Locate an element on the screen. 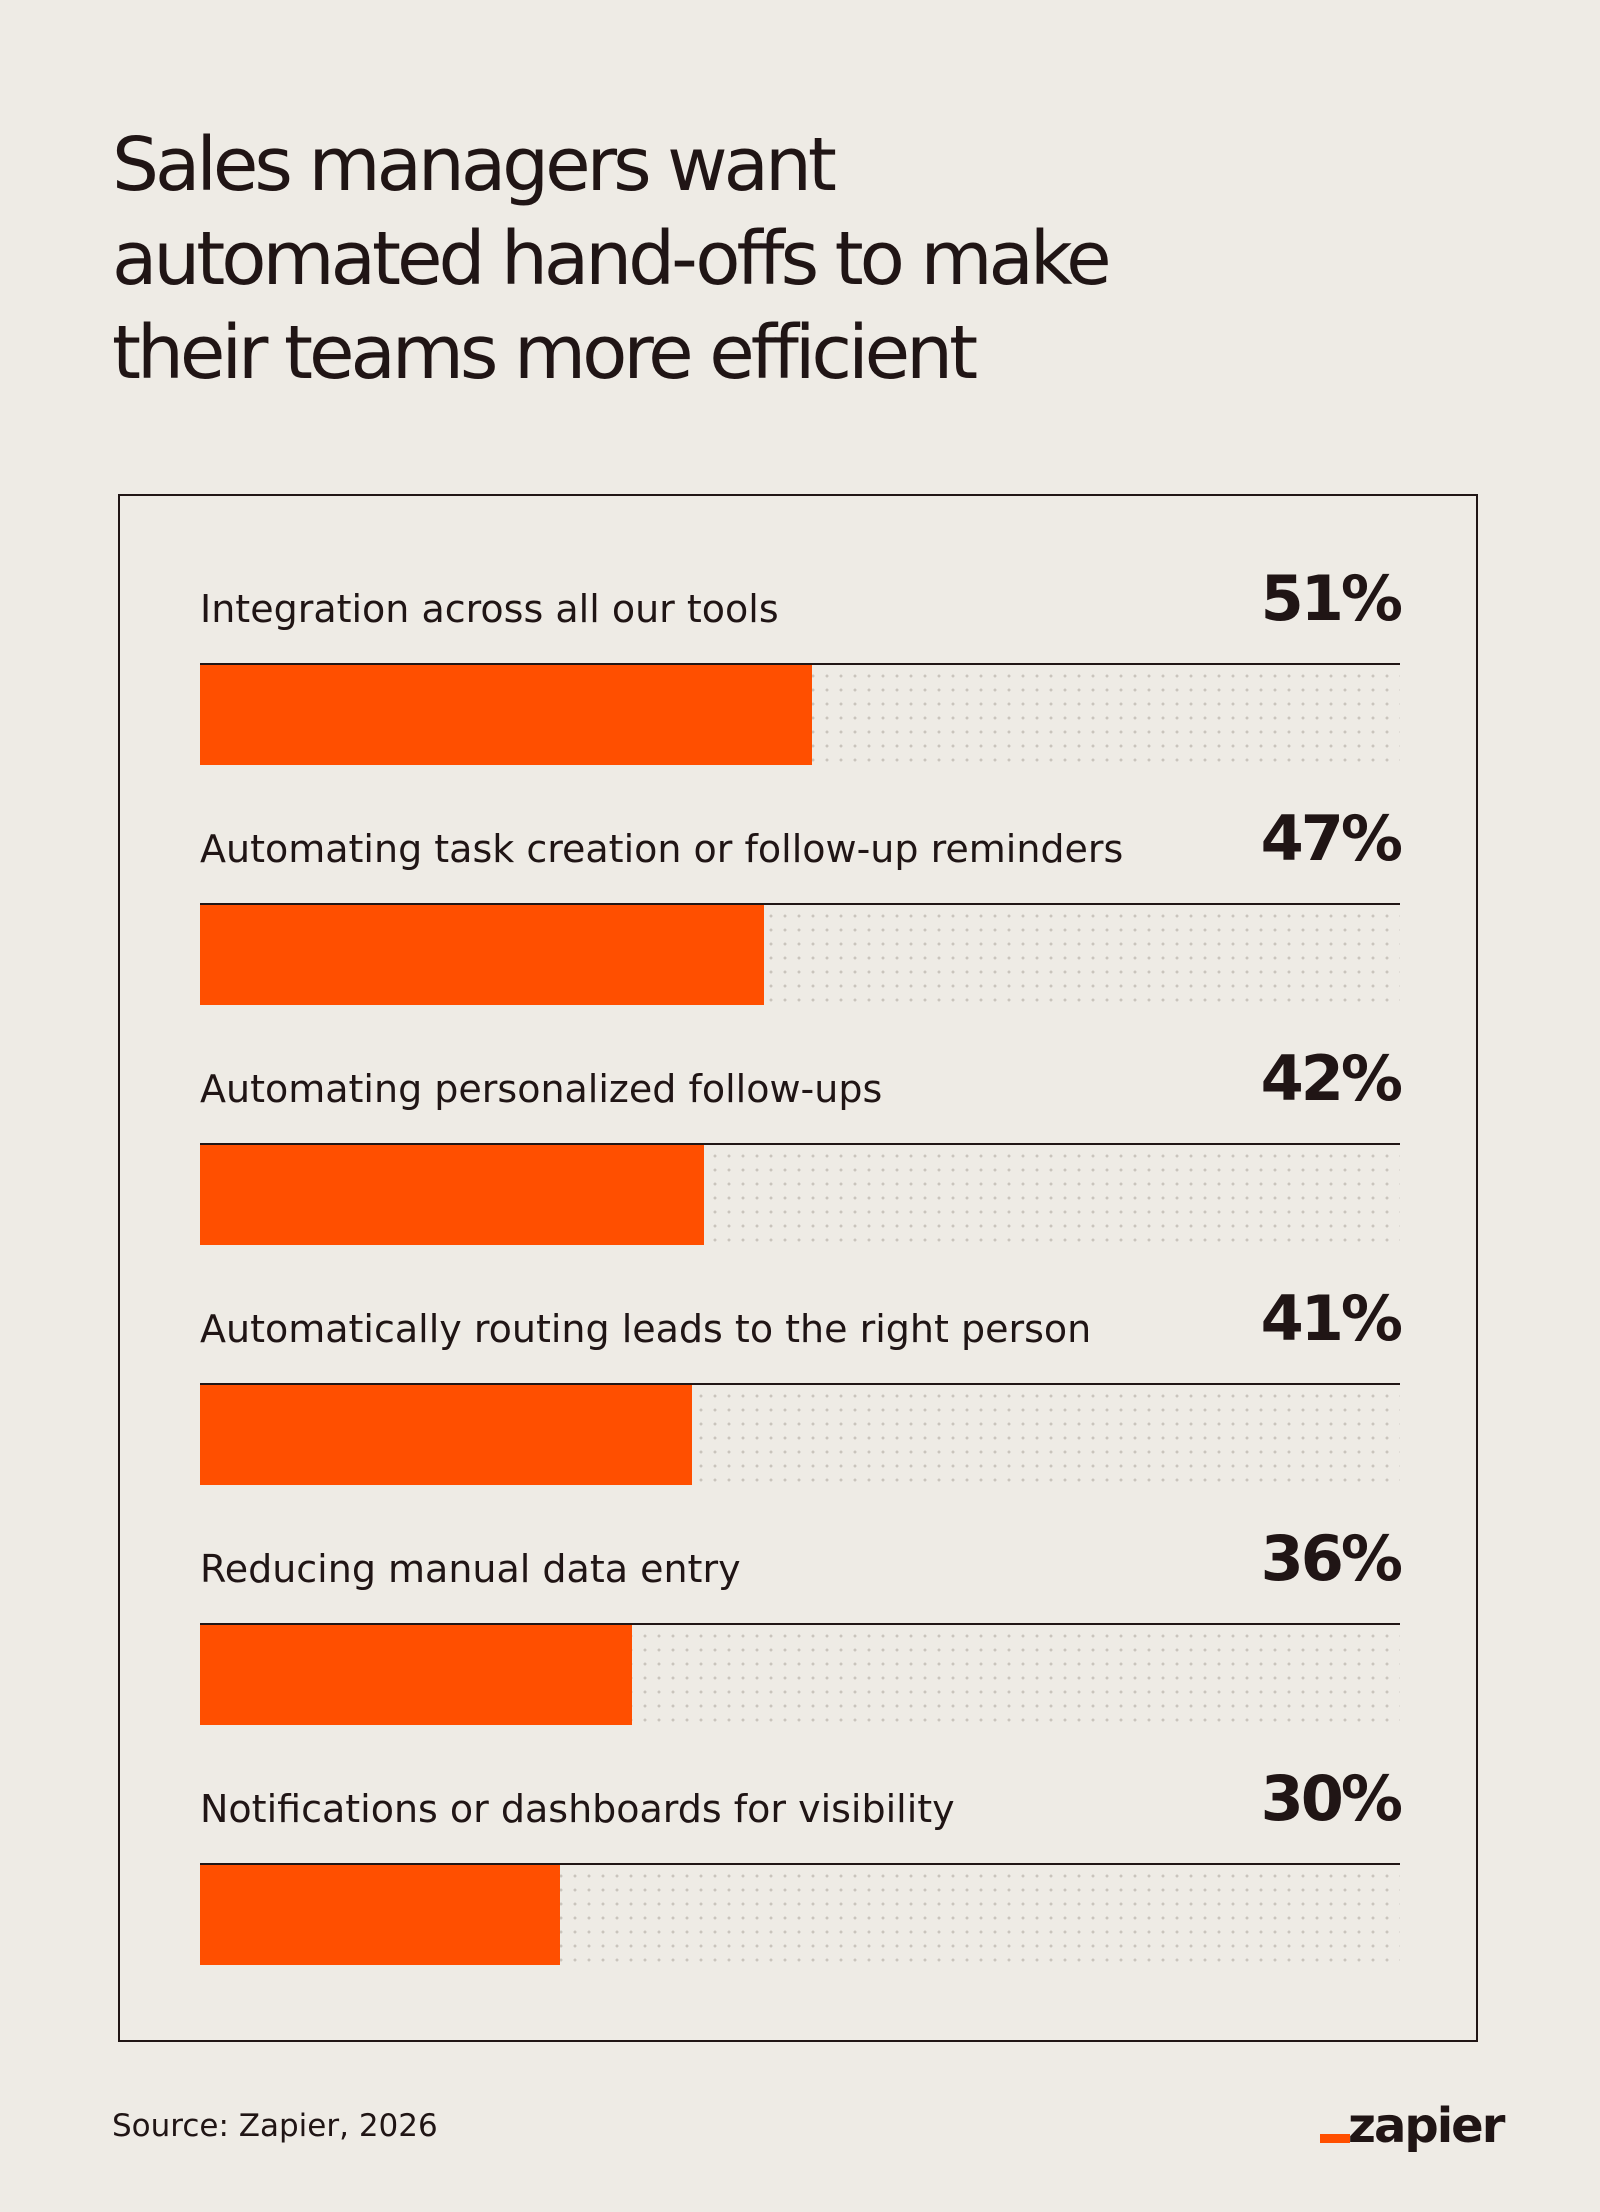  bar-label: Automating personalized follow-ups is located at coordinates (541, 1089).